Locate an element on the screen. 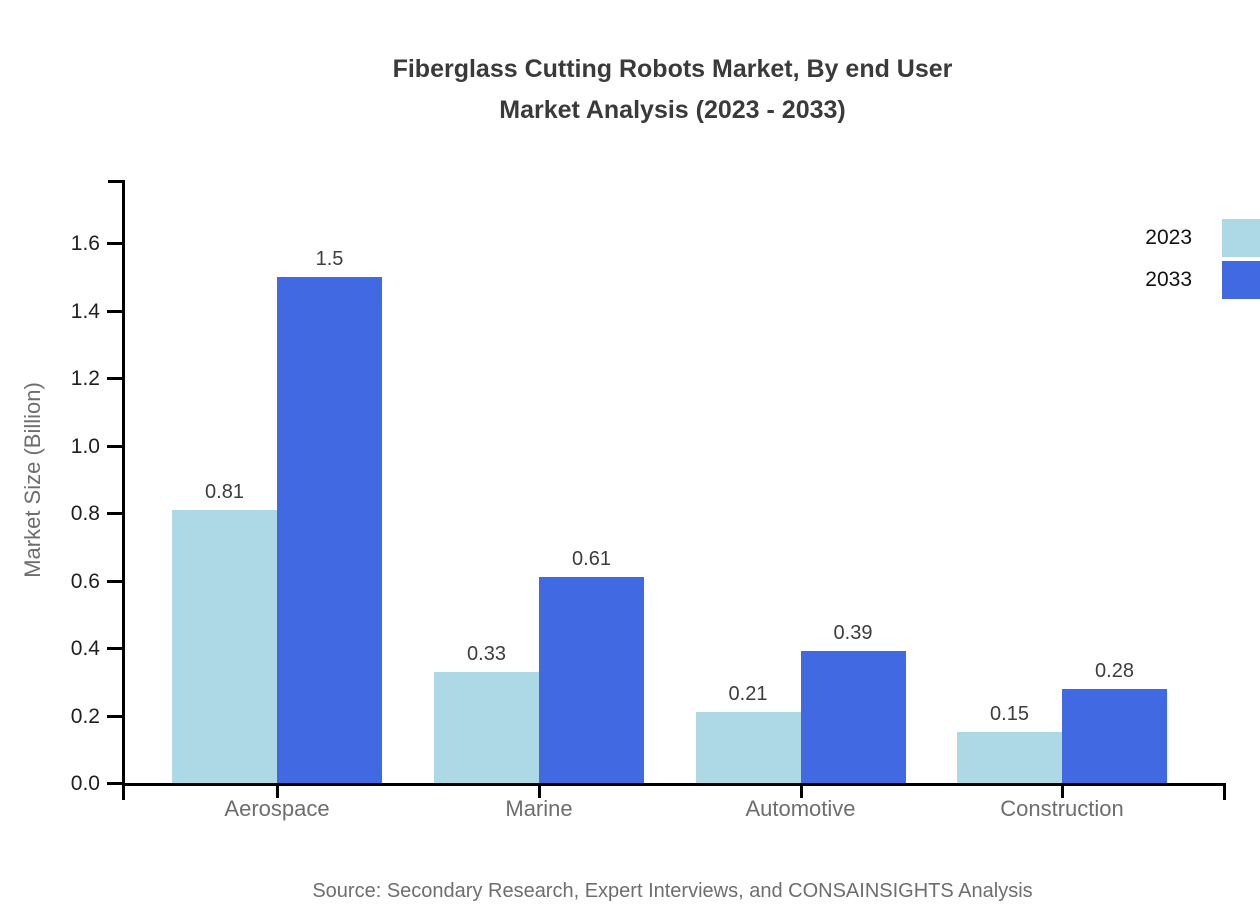 This screenshot has width=1260, height=920. value-label-2033-automotive: 0.39 is located at coordinates (853, 633).